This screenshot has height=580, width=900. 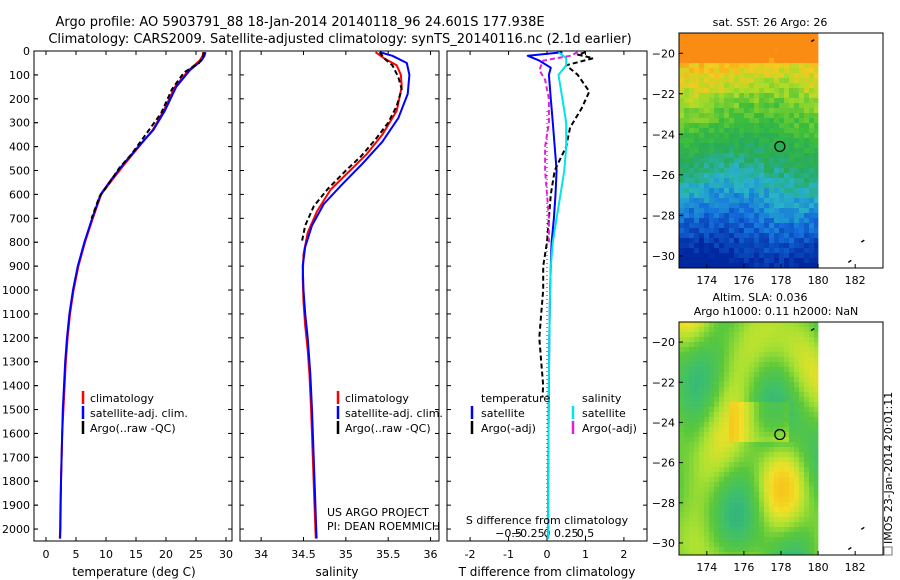 I want to click on depth-tick-label: 1700, so click(x=16, y=457).